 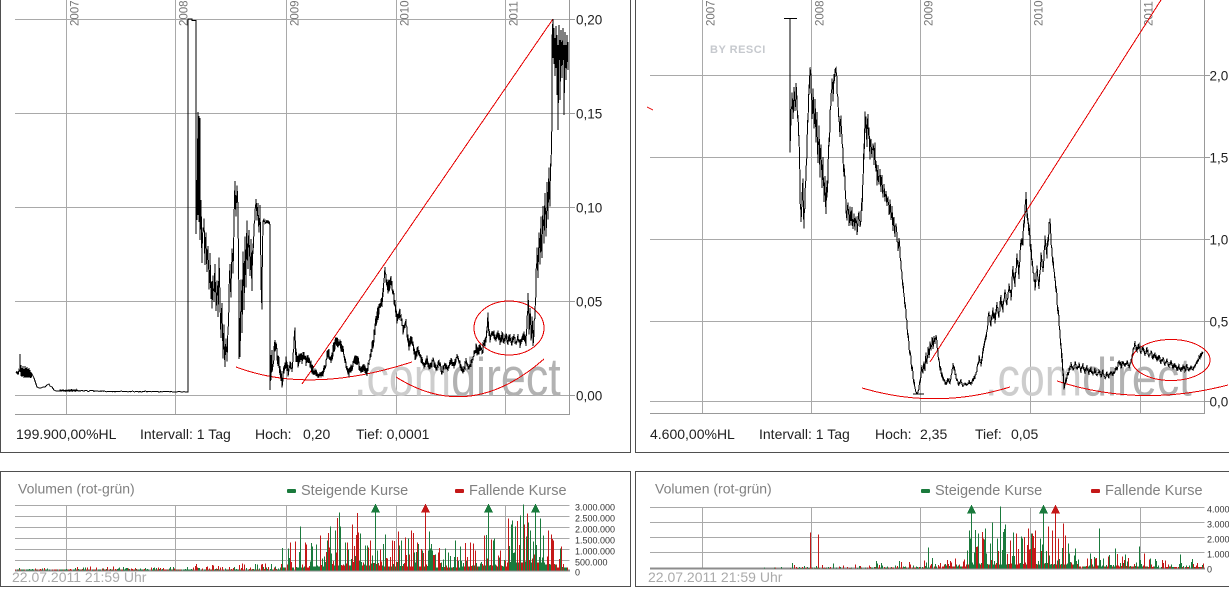 I want to click on svg-text: 4.600,00%HL, so click(x=692, y=434).